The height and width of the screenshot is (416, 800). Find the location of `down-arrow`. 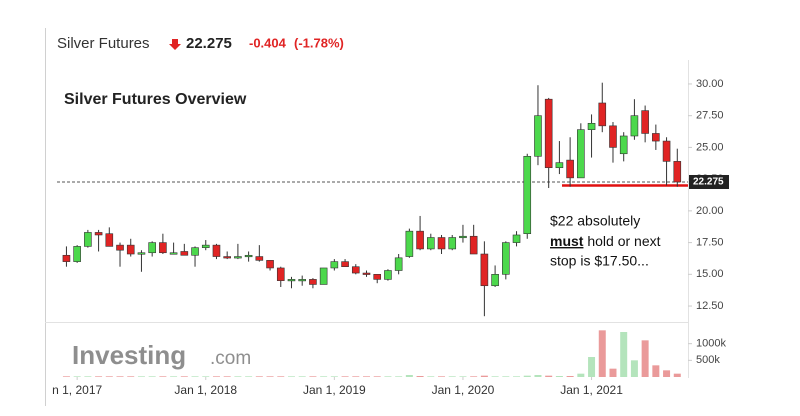

down-arrow is located at coordinates (175, 44).